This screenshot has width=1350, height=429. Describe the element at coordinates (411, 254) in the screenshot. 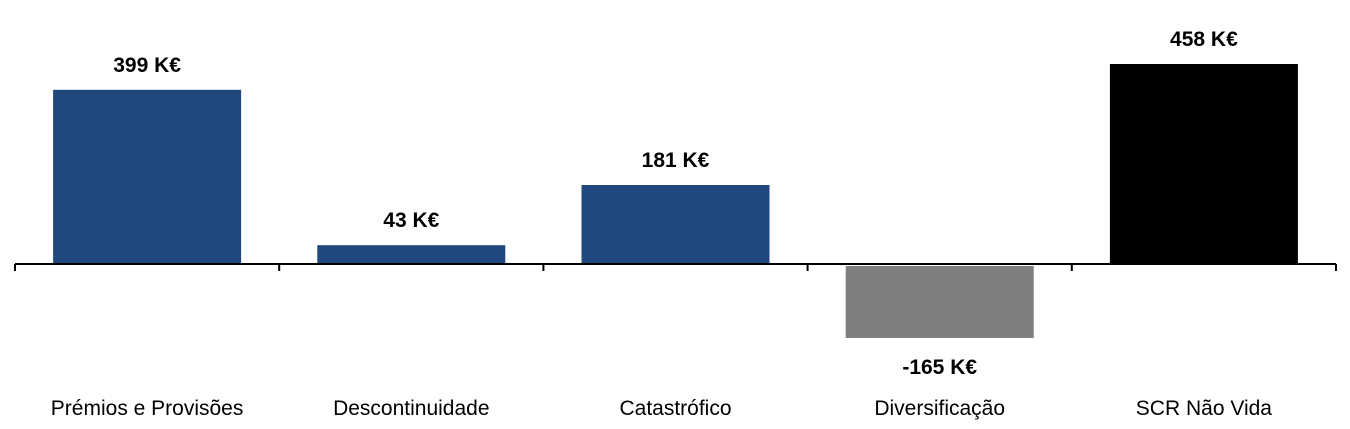

I see `bar-descontinuidade` at that location.